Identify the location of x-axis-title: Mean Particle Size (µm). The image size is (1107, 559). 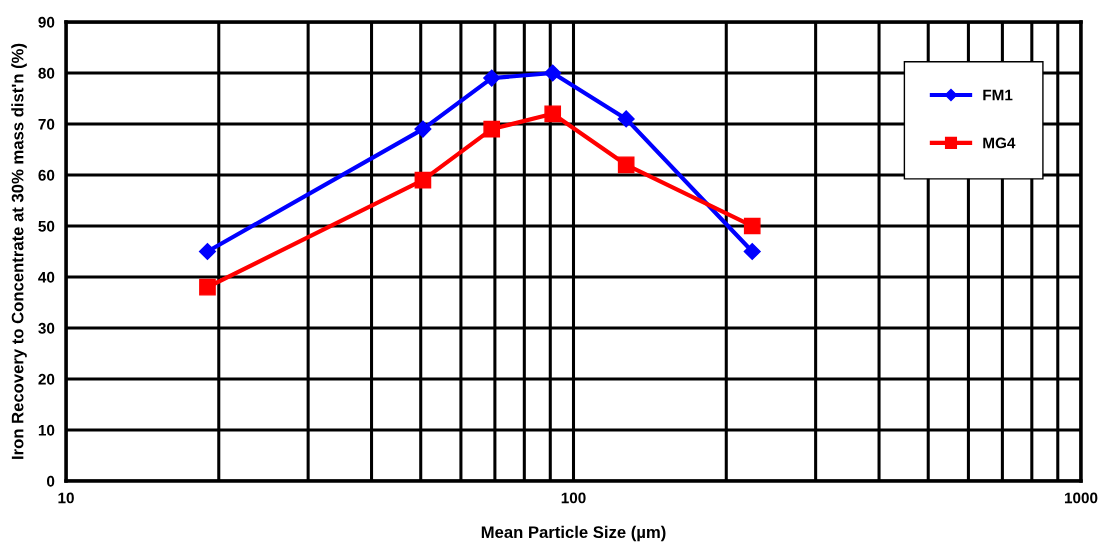
(573, 533).